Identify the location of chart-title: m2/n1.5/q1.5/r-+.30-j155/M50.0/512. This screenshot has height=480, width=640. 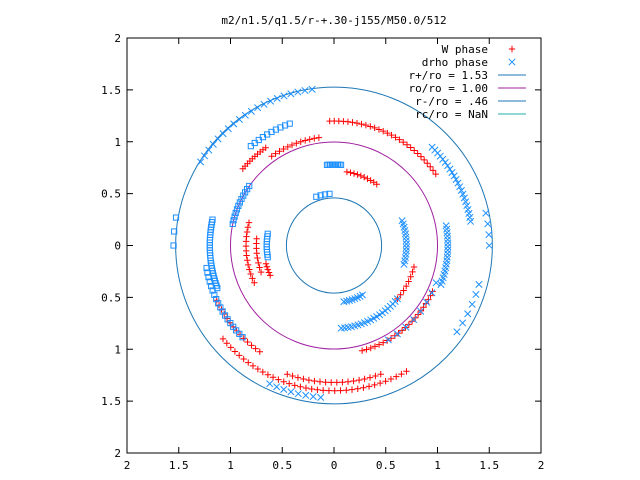
(333, 20).